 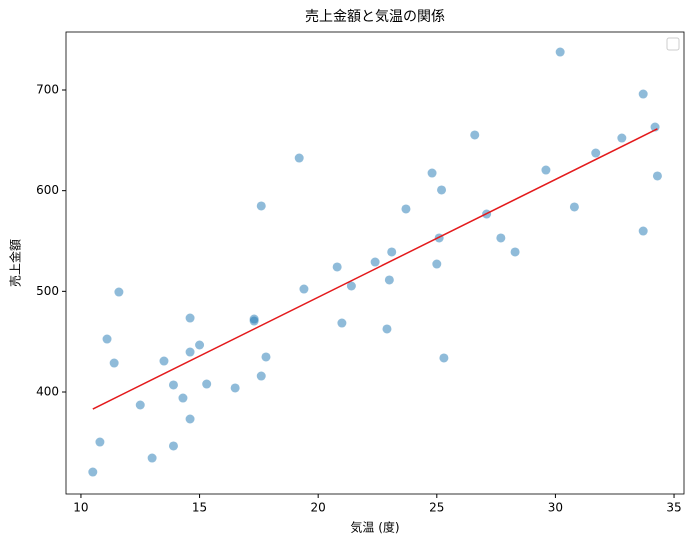 I want to click on x-tick-label: 35, so click(x=673, y=508).